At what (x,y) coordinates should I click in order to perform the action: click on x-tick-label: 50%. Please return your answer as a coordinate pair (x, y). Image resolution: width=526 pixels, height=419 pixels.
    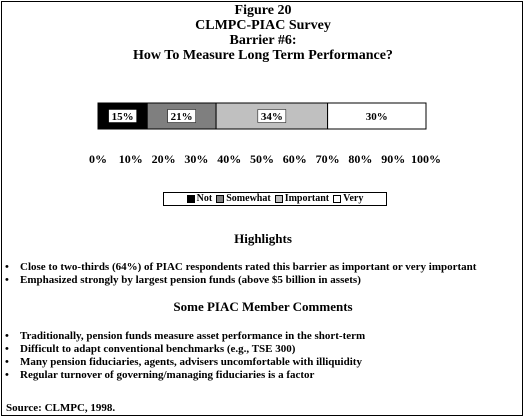
    Looking at the image, I should click on (262, 159).